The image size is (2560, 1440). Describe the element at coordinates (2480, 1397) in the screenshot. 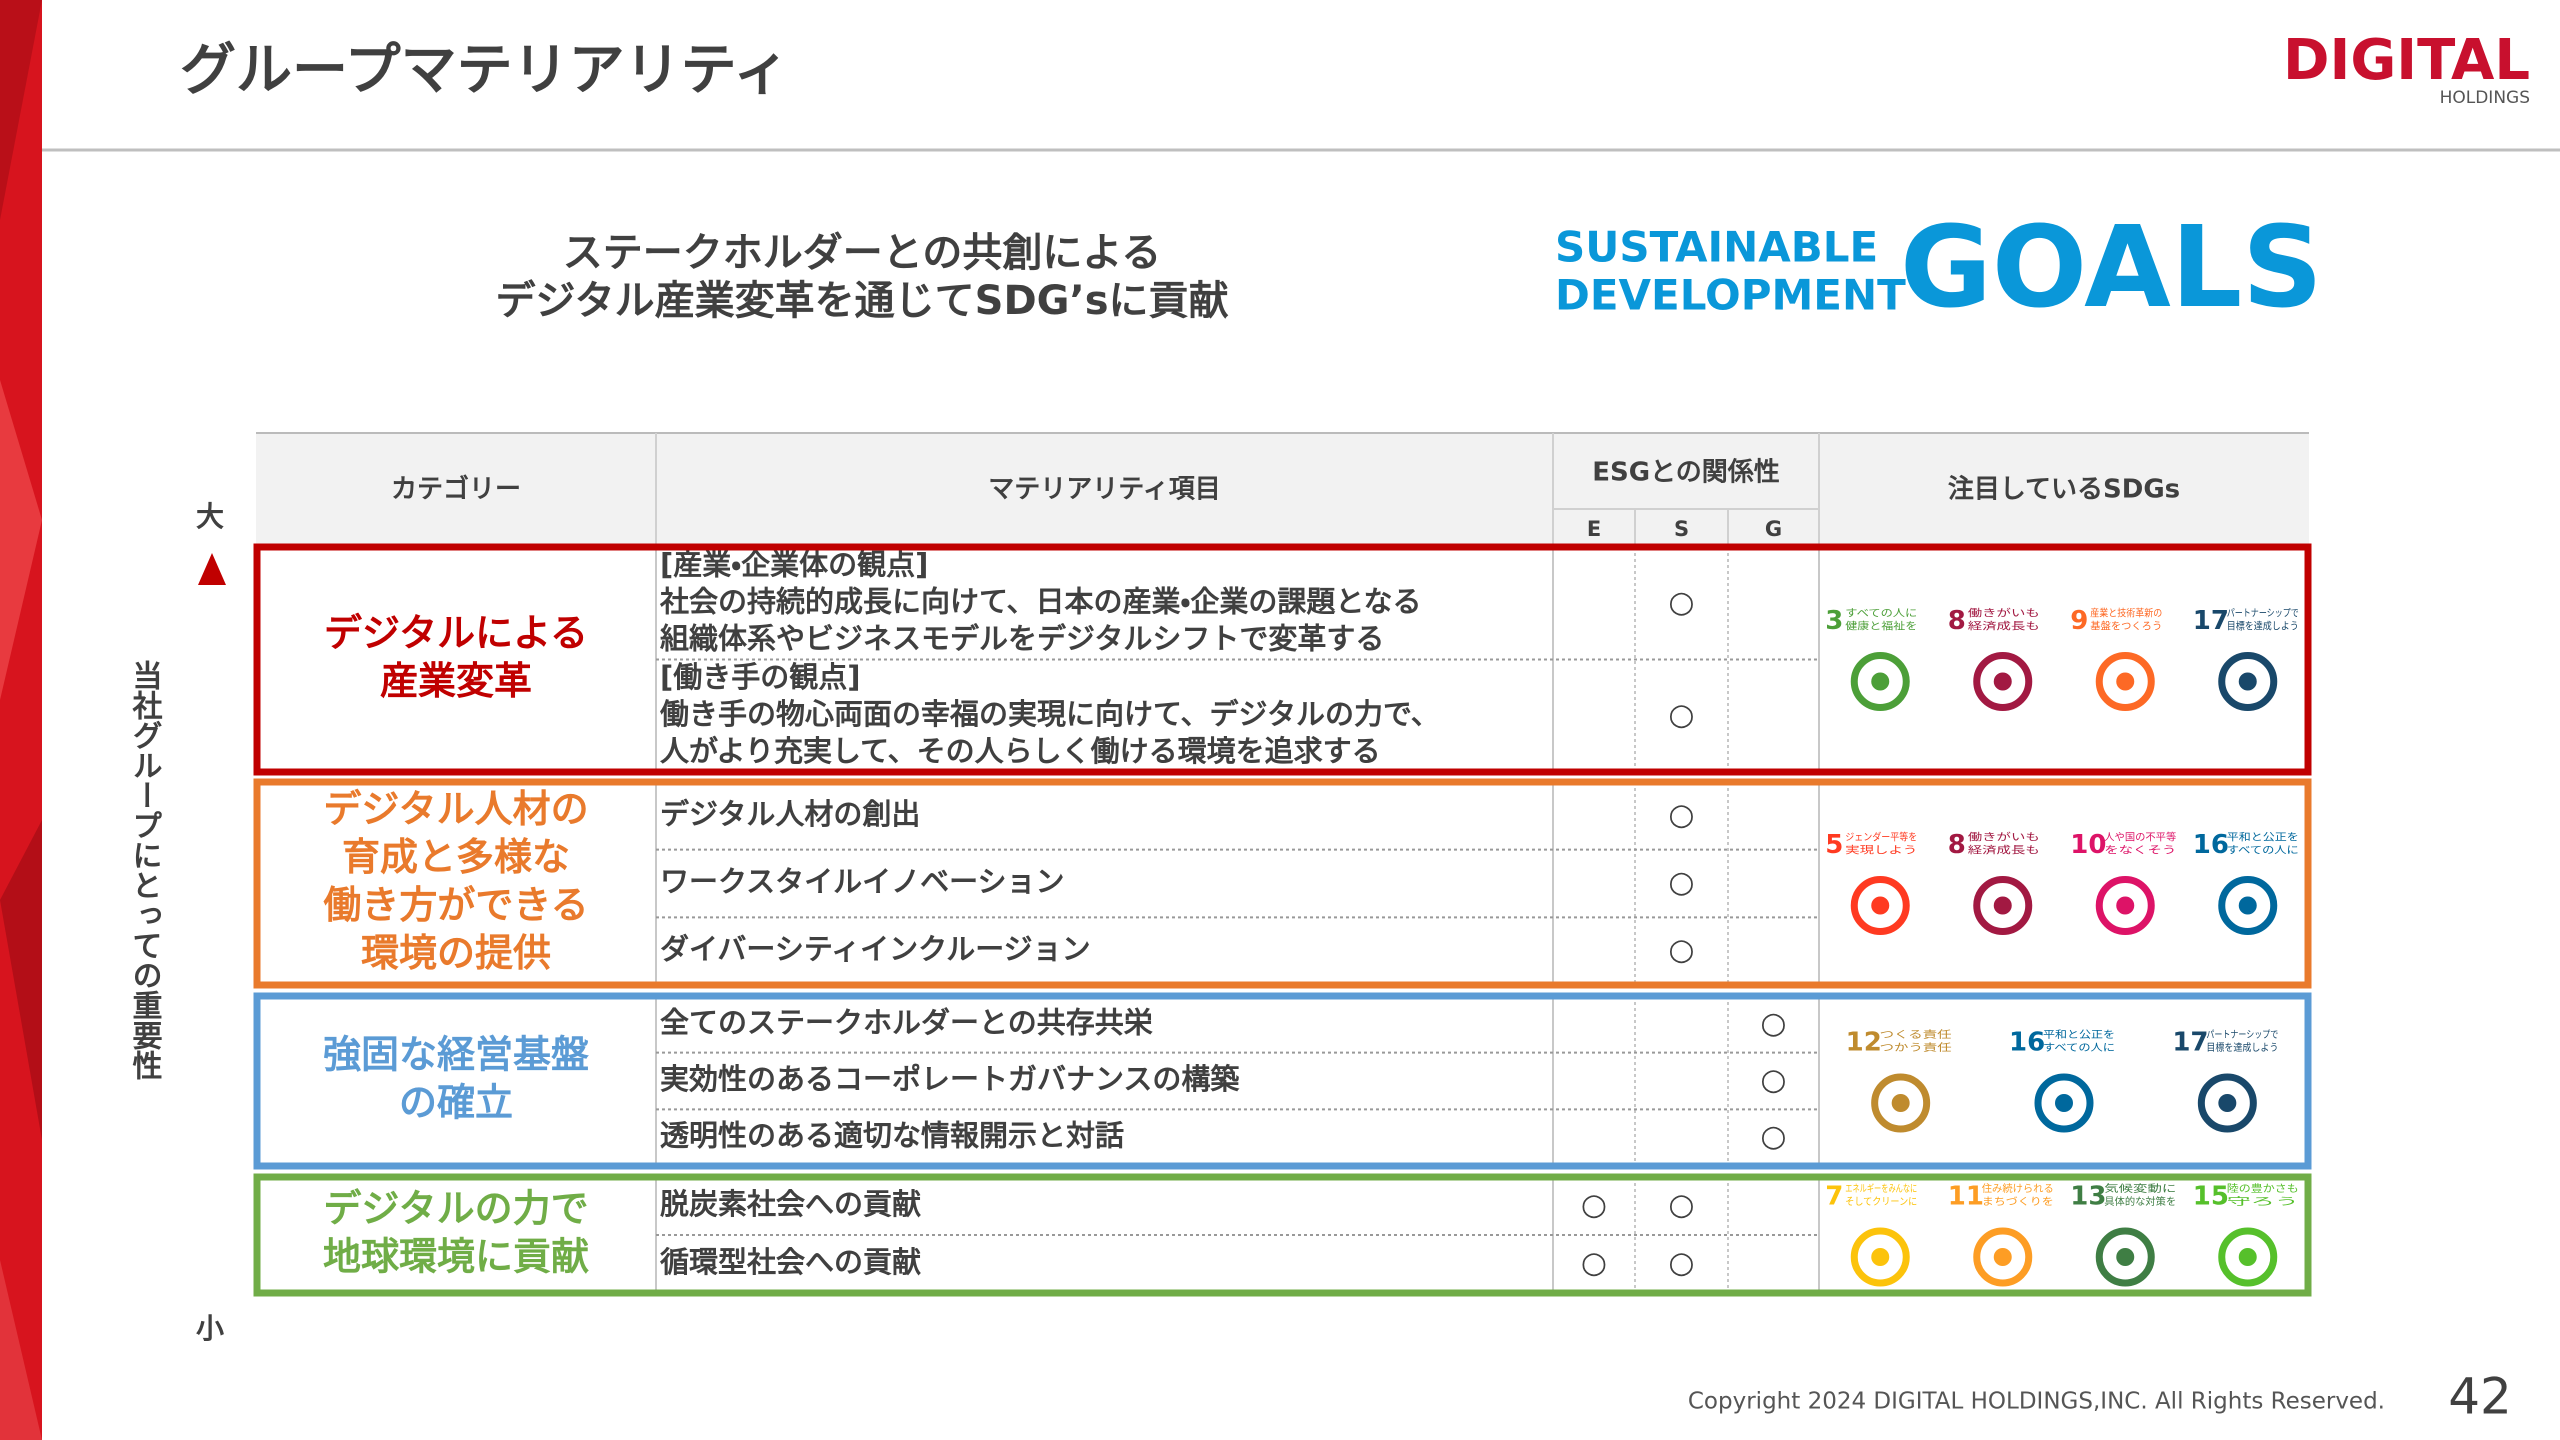

I see `page-number: 42` at that location.